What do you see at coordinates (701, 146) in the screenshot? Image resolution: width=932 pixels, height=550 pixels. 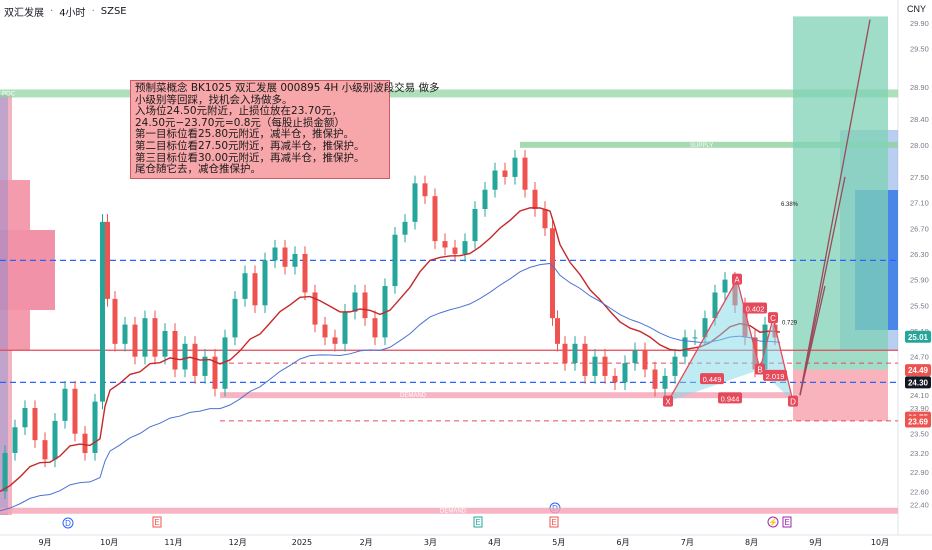 I see `supply-label: SUPPLY` at bounding box center [701, 146].